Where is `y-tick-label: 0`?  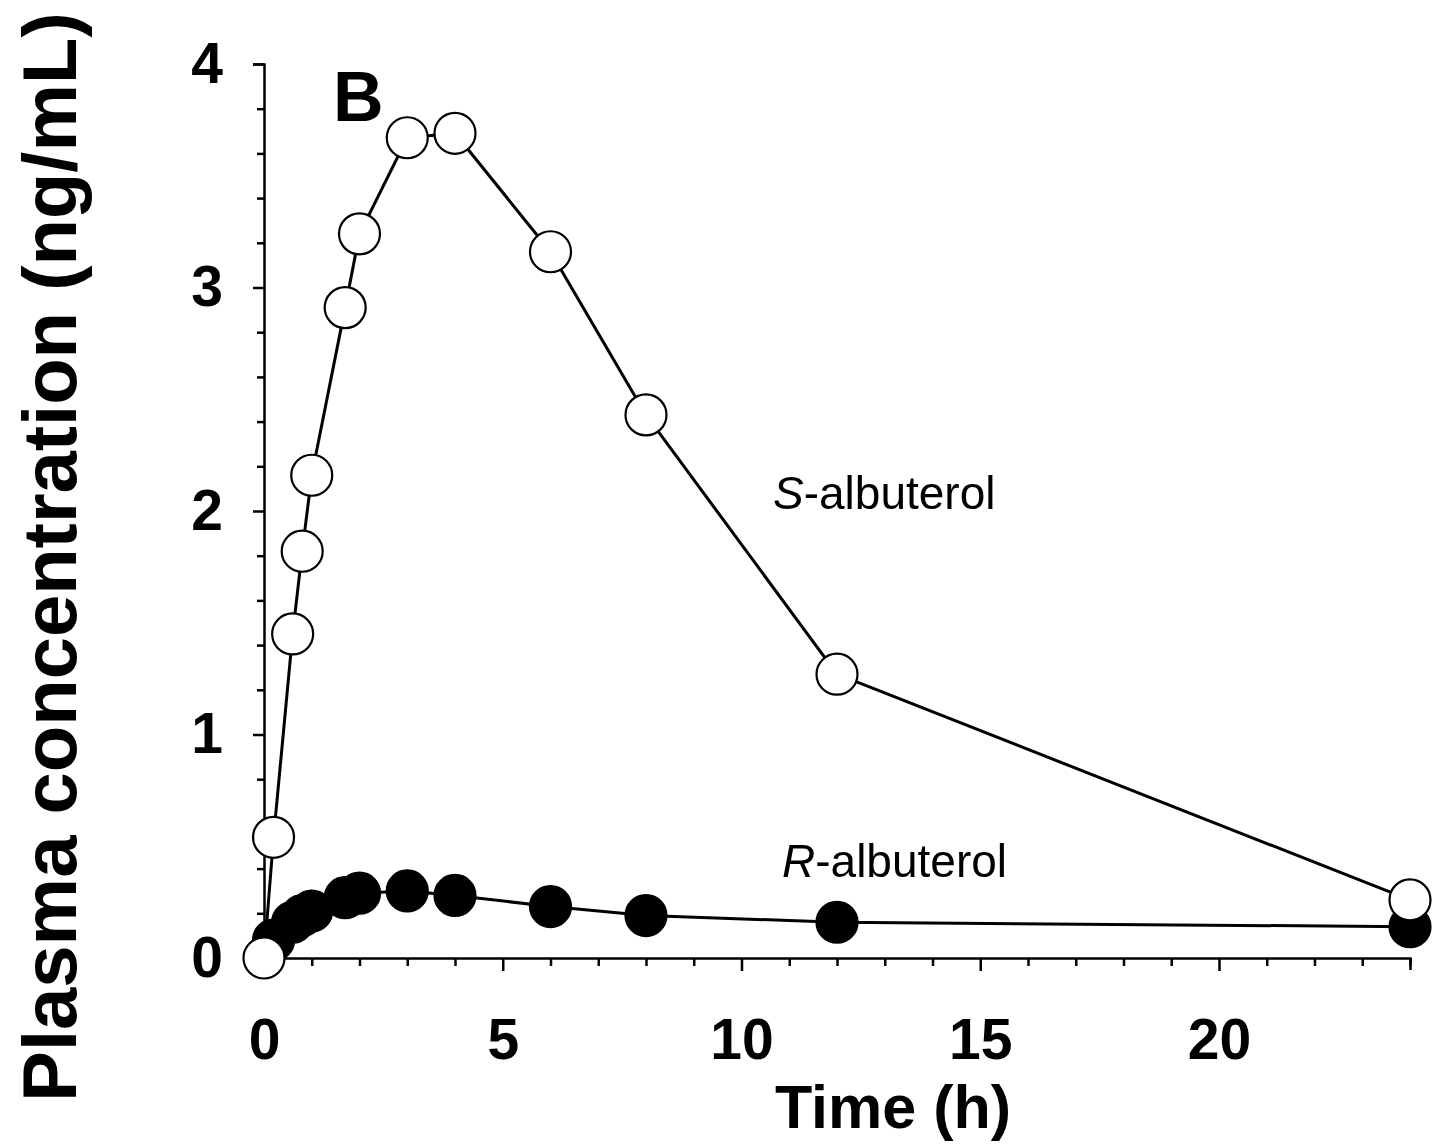
y-tick-label: 0 is located at coordinates (207, 956).